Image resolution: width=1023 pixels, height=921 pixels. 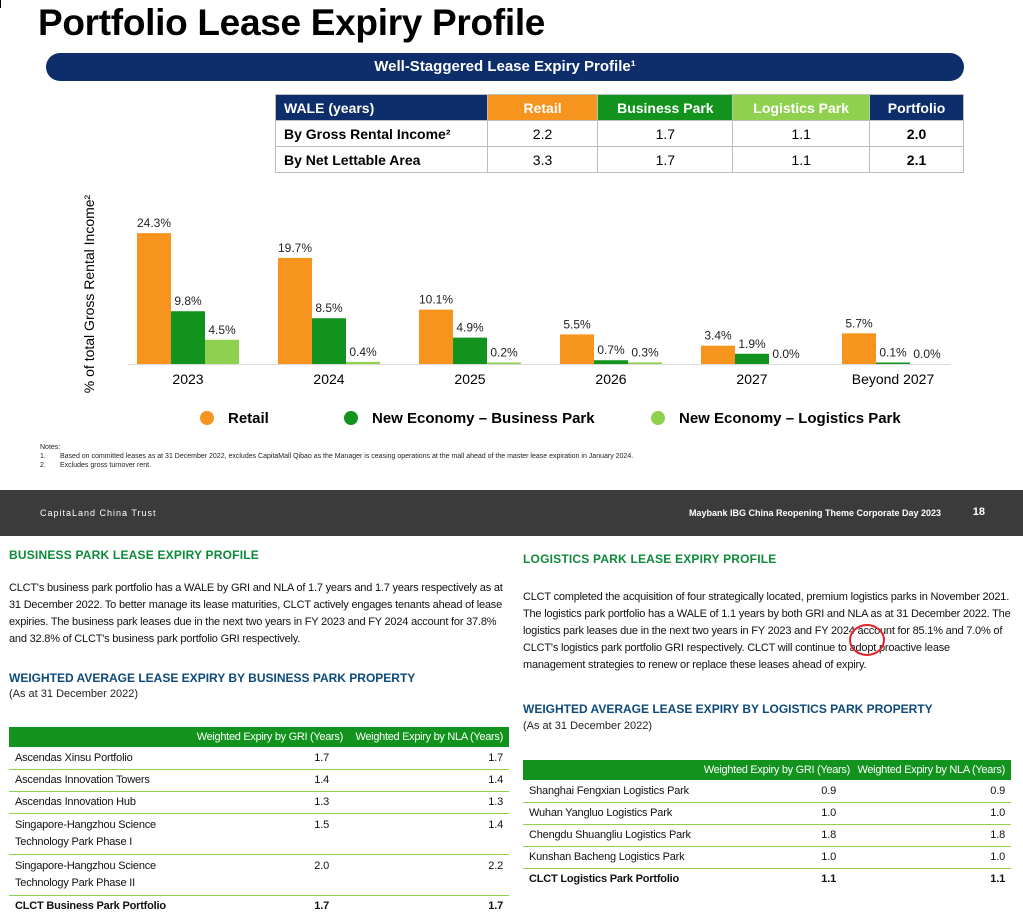 I want to click on x-tick-label: 2026, so click(x=610, y=379).